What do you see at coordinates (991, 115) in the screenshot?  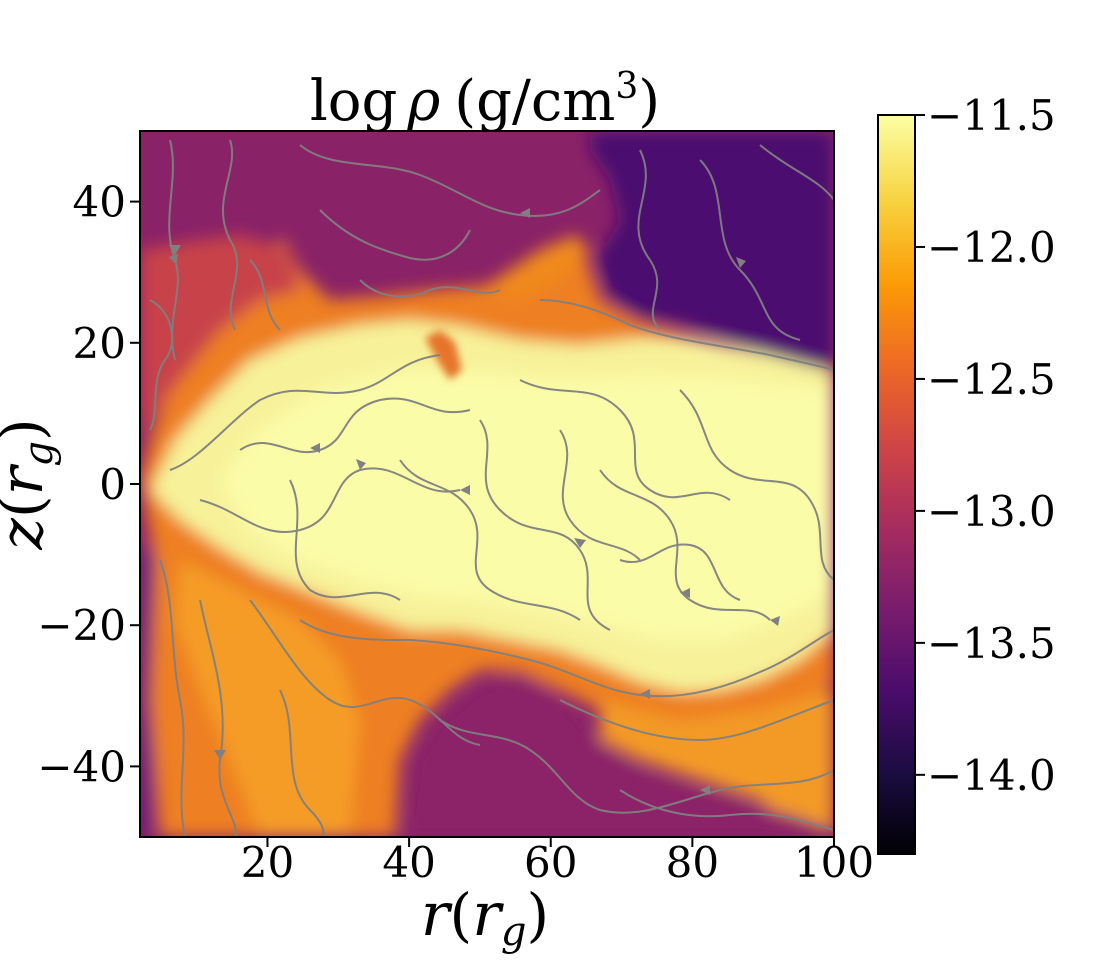 I see `colorbar-tick-label: −11.5` at bounding box center [991, 115].